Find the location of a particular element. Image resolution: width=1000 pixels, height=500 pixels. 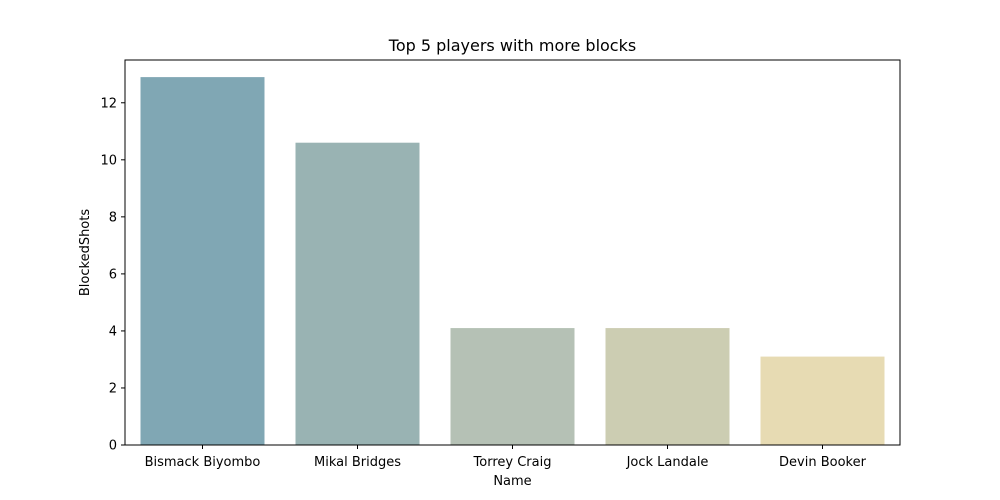

x-tick-label-1: Mikal Bridges is located at coordinates (357, 462).